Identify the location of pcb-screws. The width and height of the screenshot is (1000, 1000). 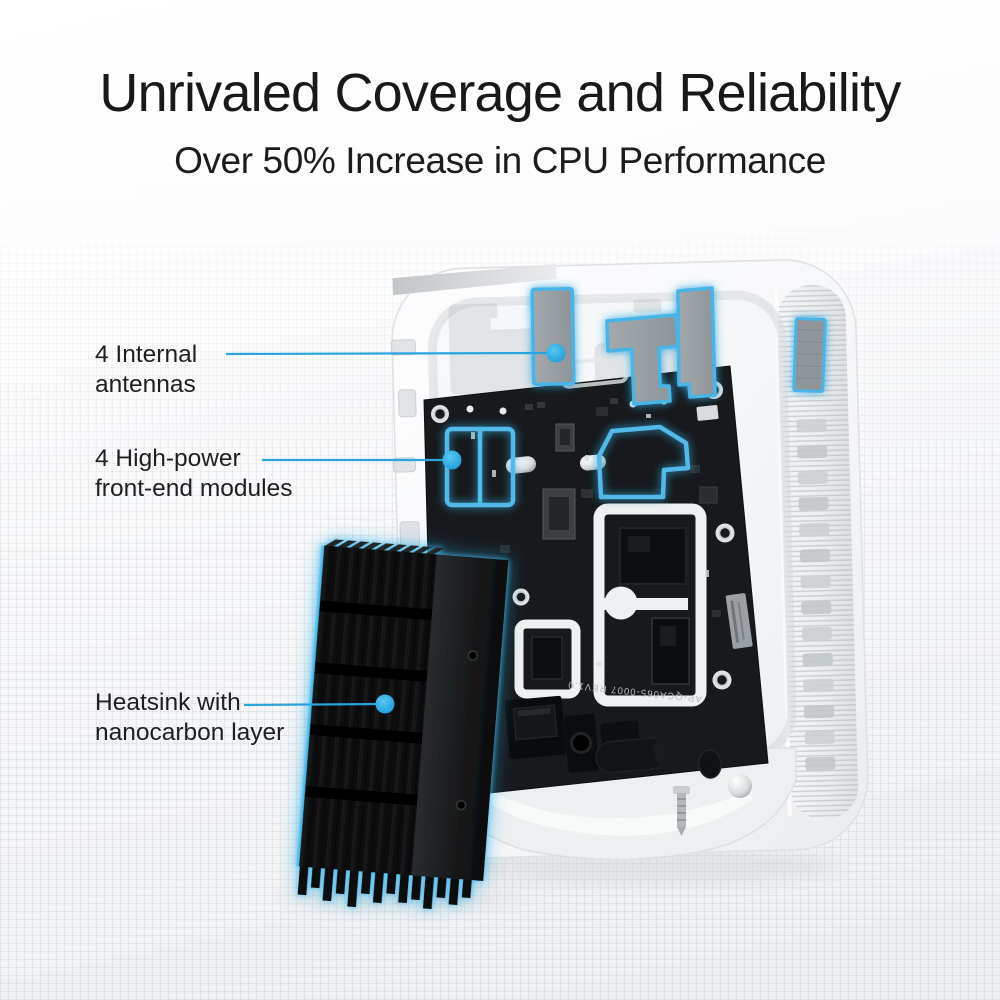
(583, 535).